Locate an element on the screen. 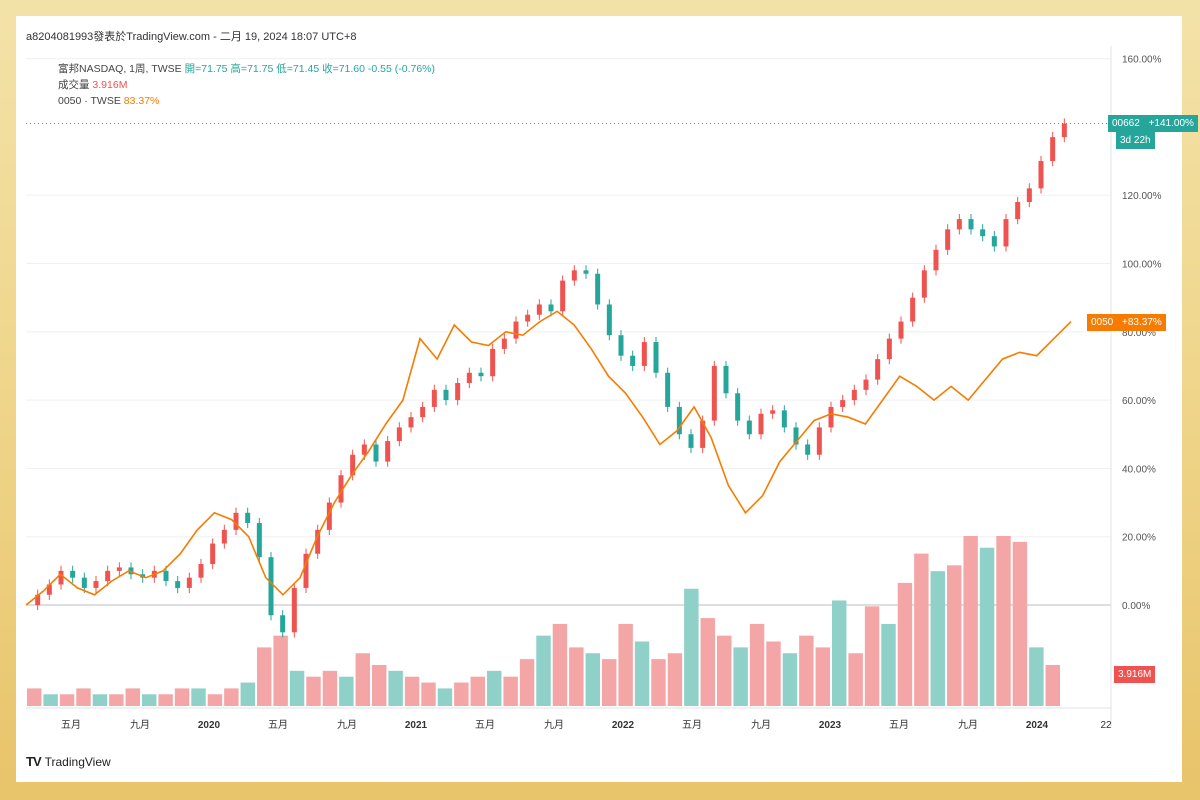 The image size is (1200, 800). price-tag-compare: 0050 +83.37% is located at coordinates (1126, 322).